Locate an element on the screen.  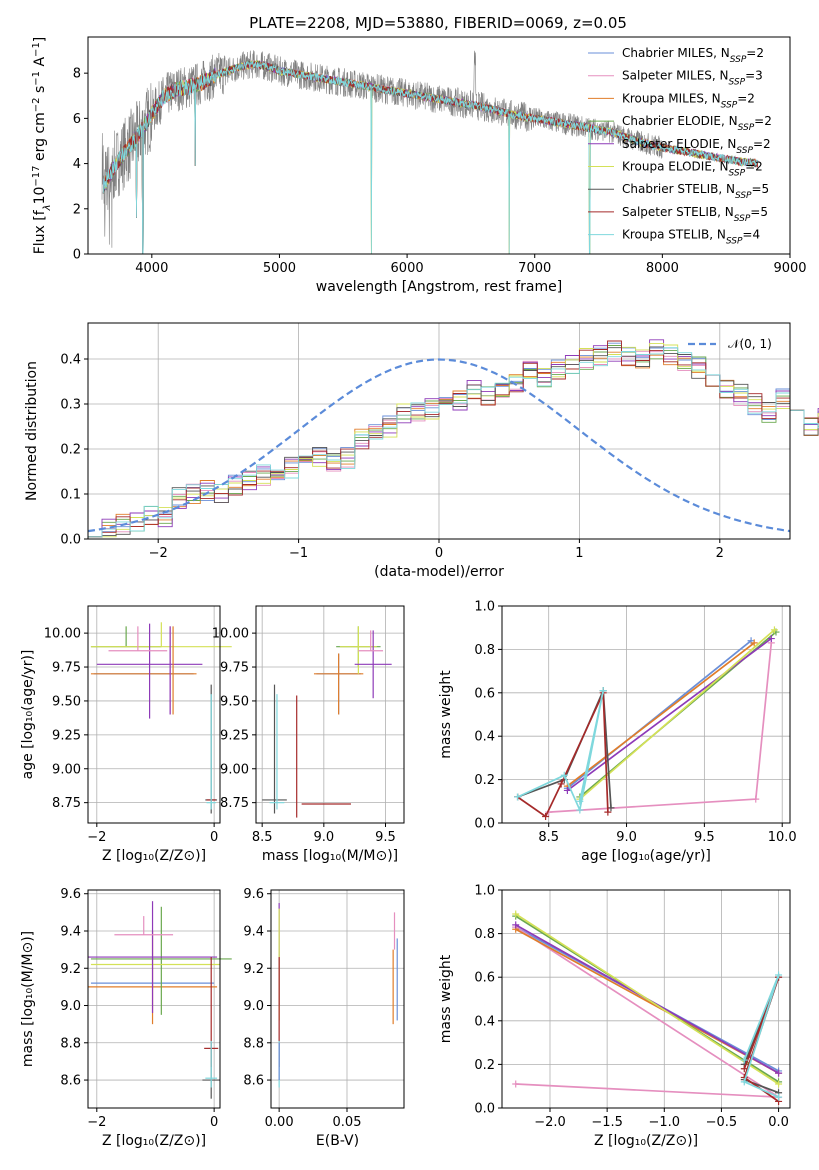
grid-lines is located at coordinates (337, 999).